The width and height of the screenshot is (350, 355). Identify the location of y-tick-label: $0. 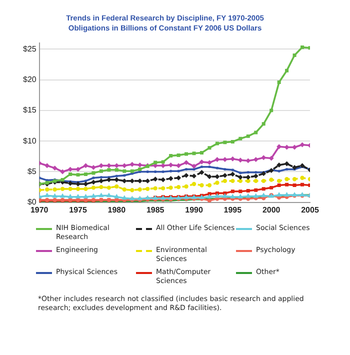
(32, 202).